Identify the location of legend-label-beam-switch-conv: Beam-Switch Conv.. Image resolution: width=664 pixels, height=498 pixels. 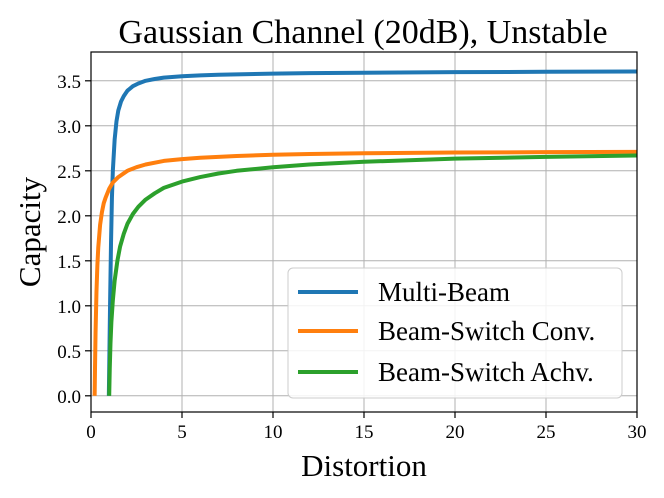
(486, 331).